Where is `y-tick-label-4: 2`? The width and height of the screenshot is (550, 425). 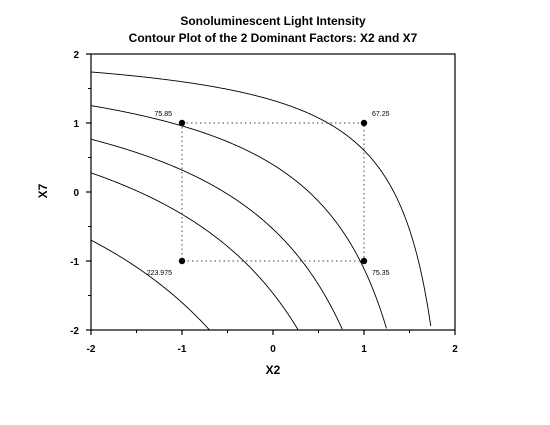 y-tick-label-4: 2 is located at coordinates (76, 55).